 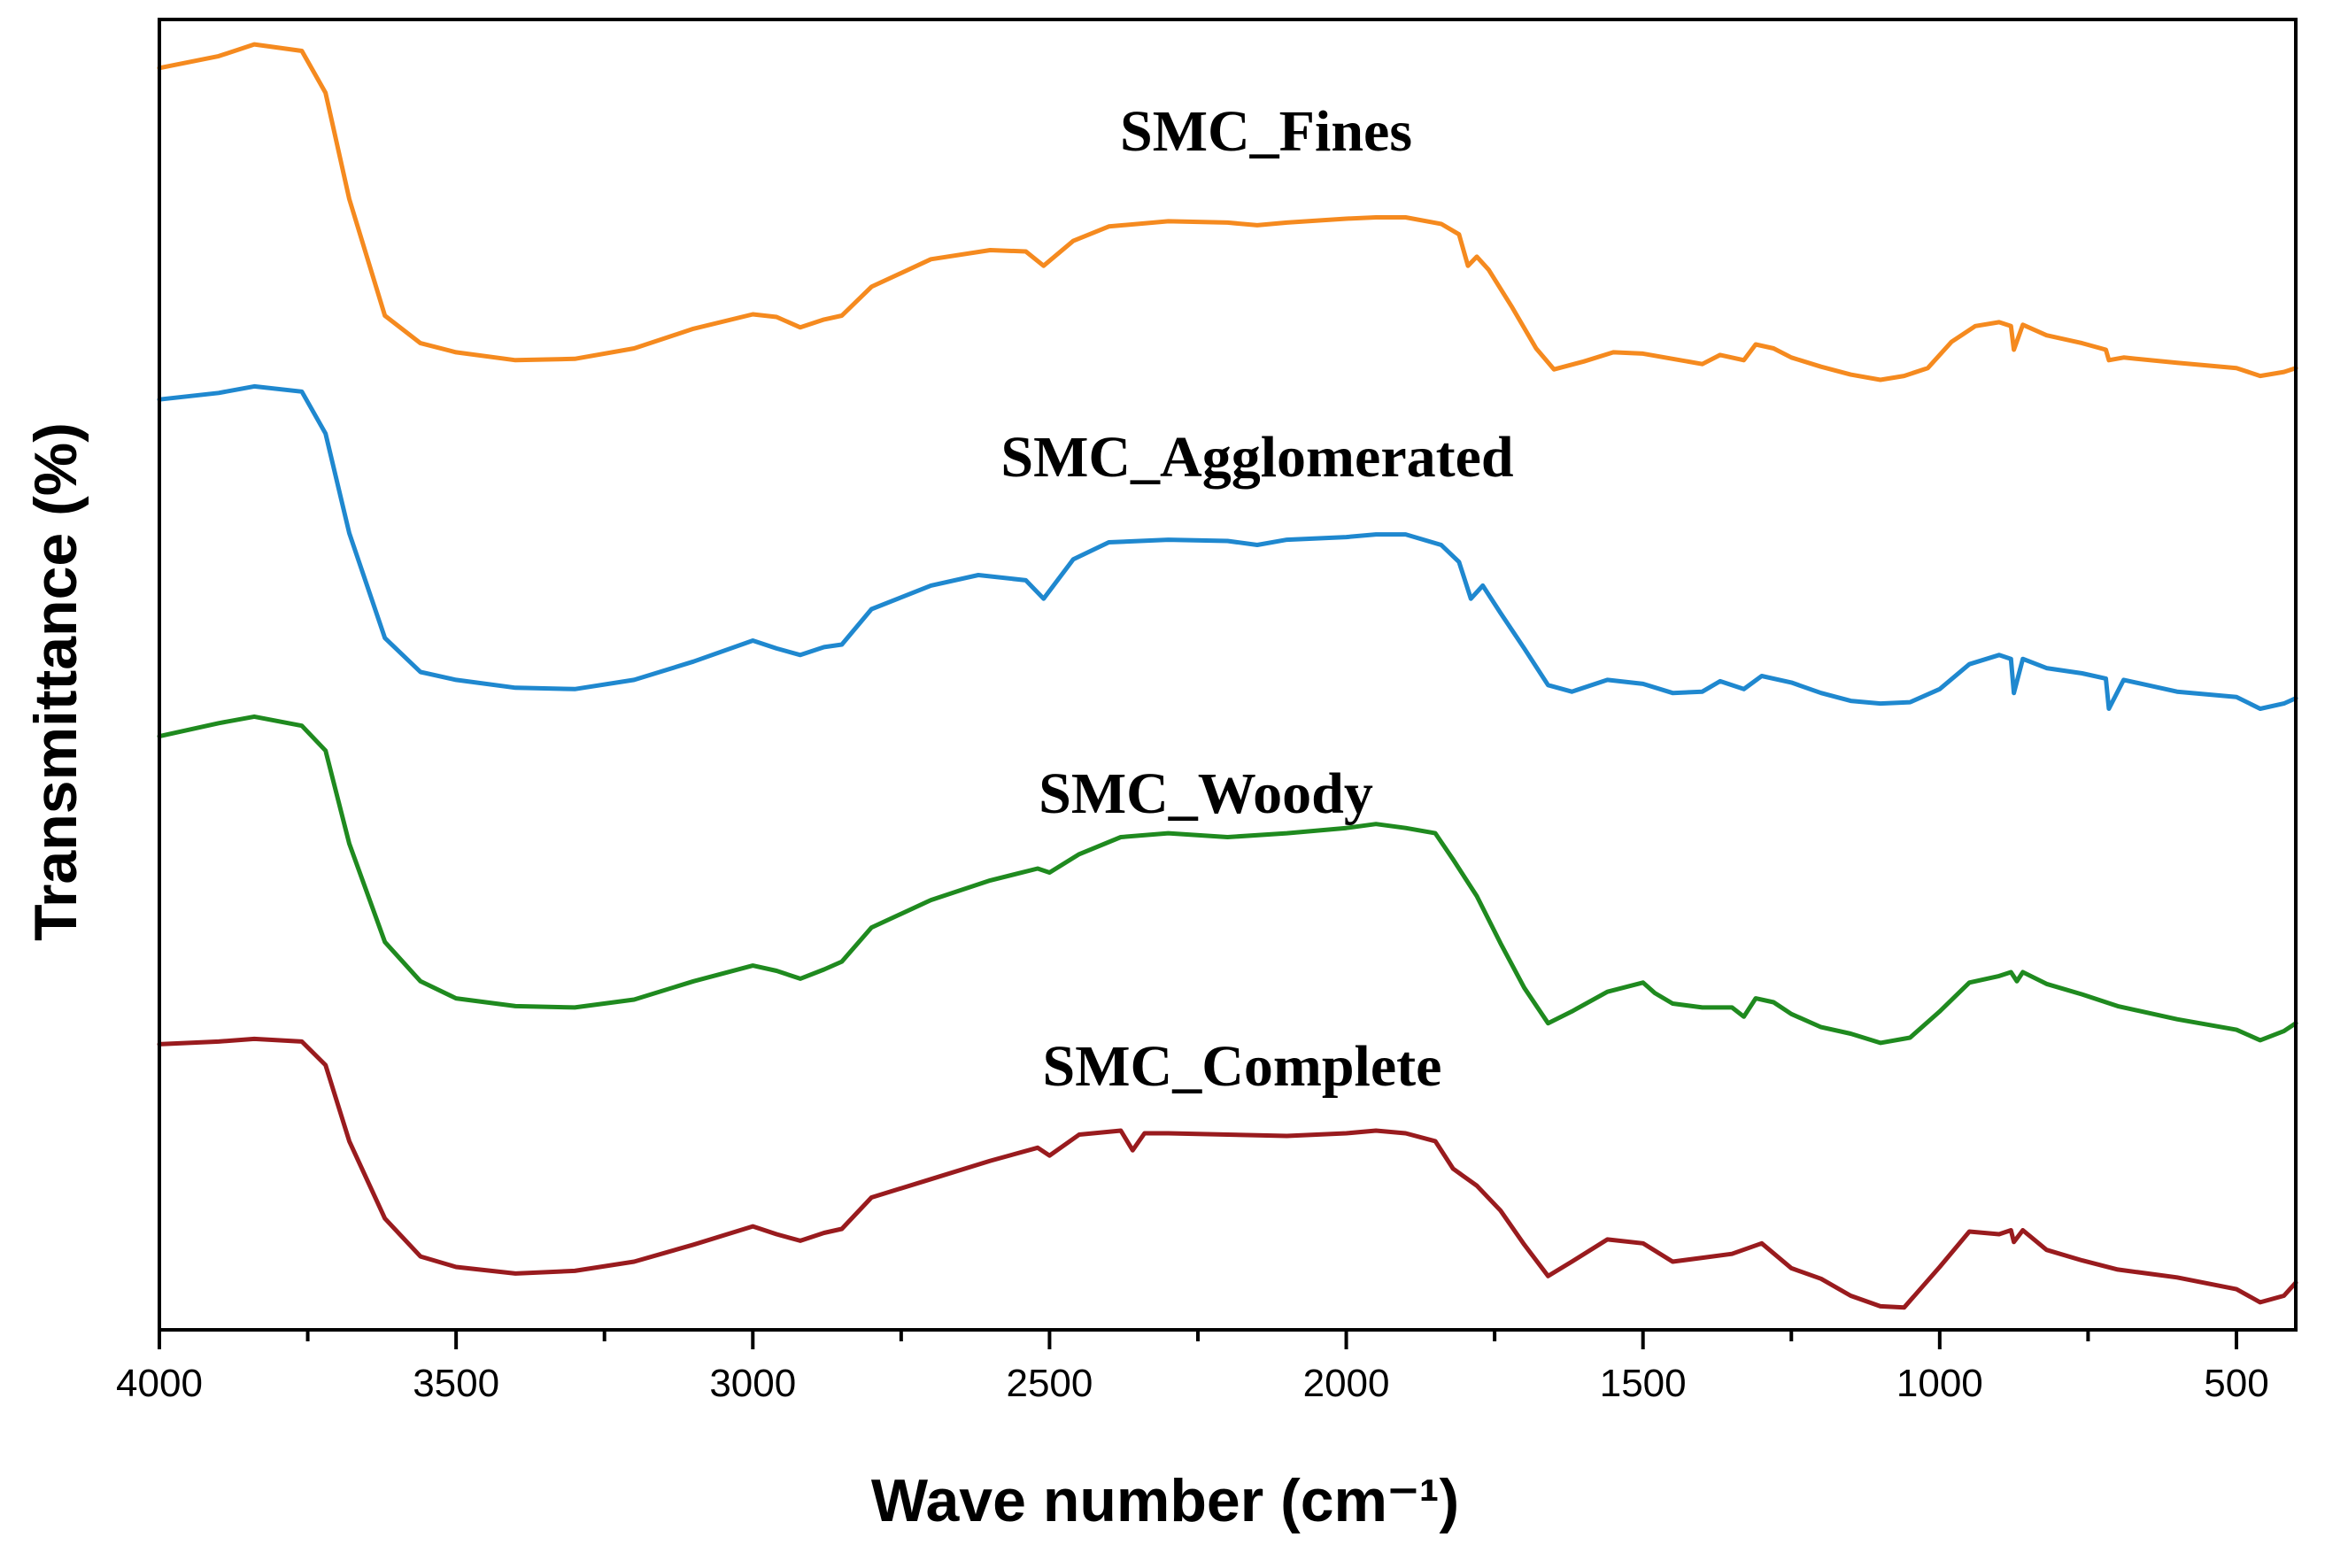 I want to click on x-tick-label-2000: 2000, so click(x=1346, y=1384).